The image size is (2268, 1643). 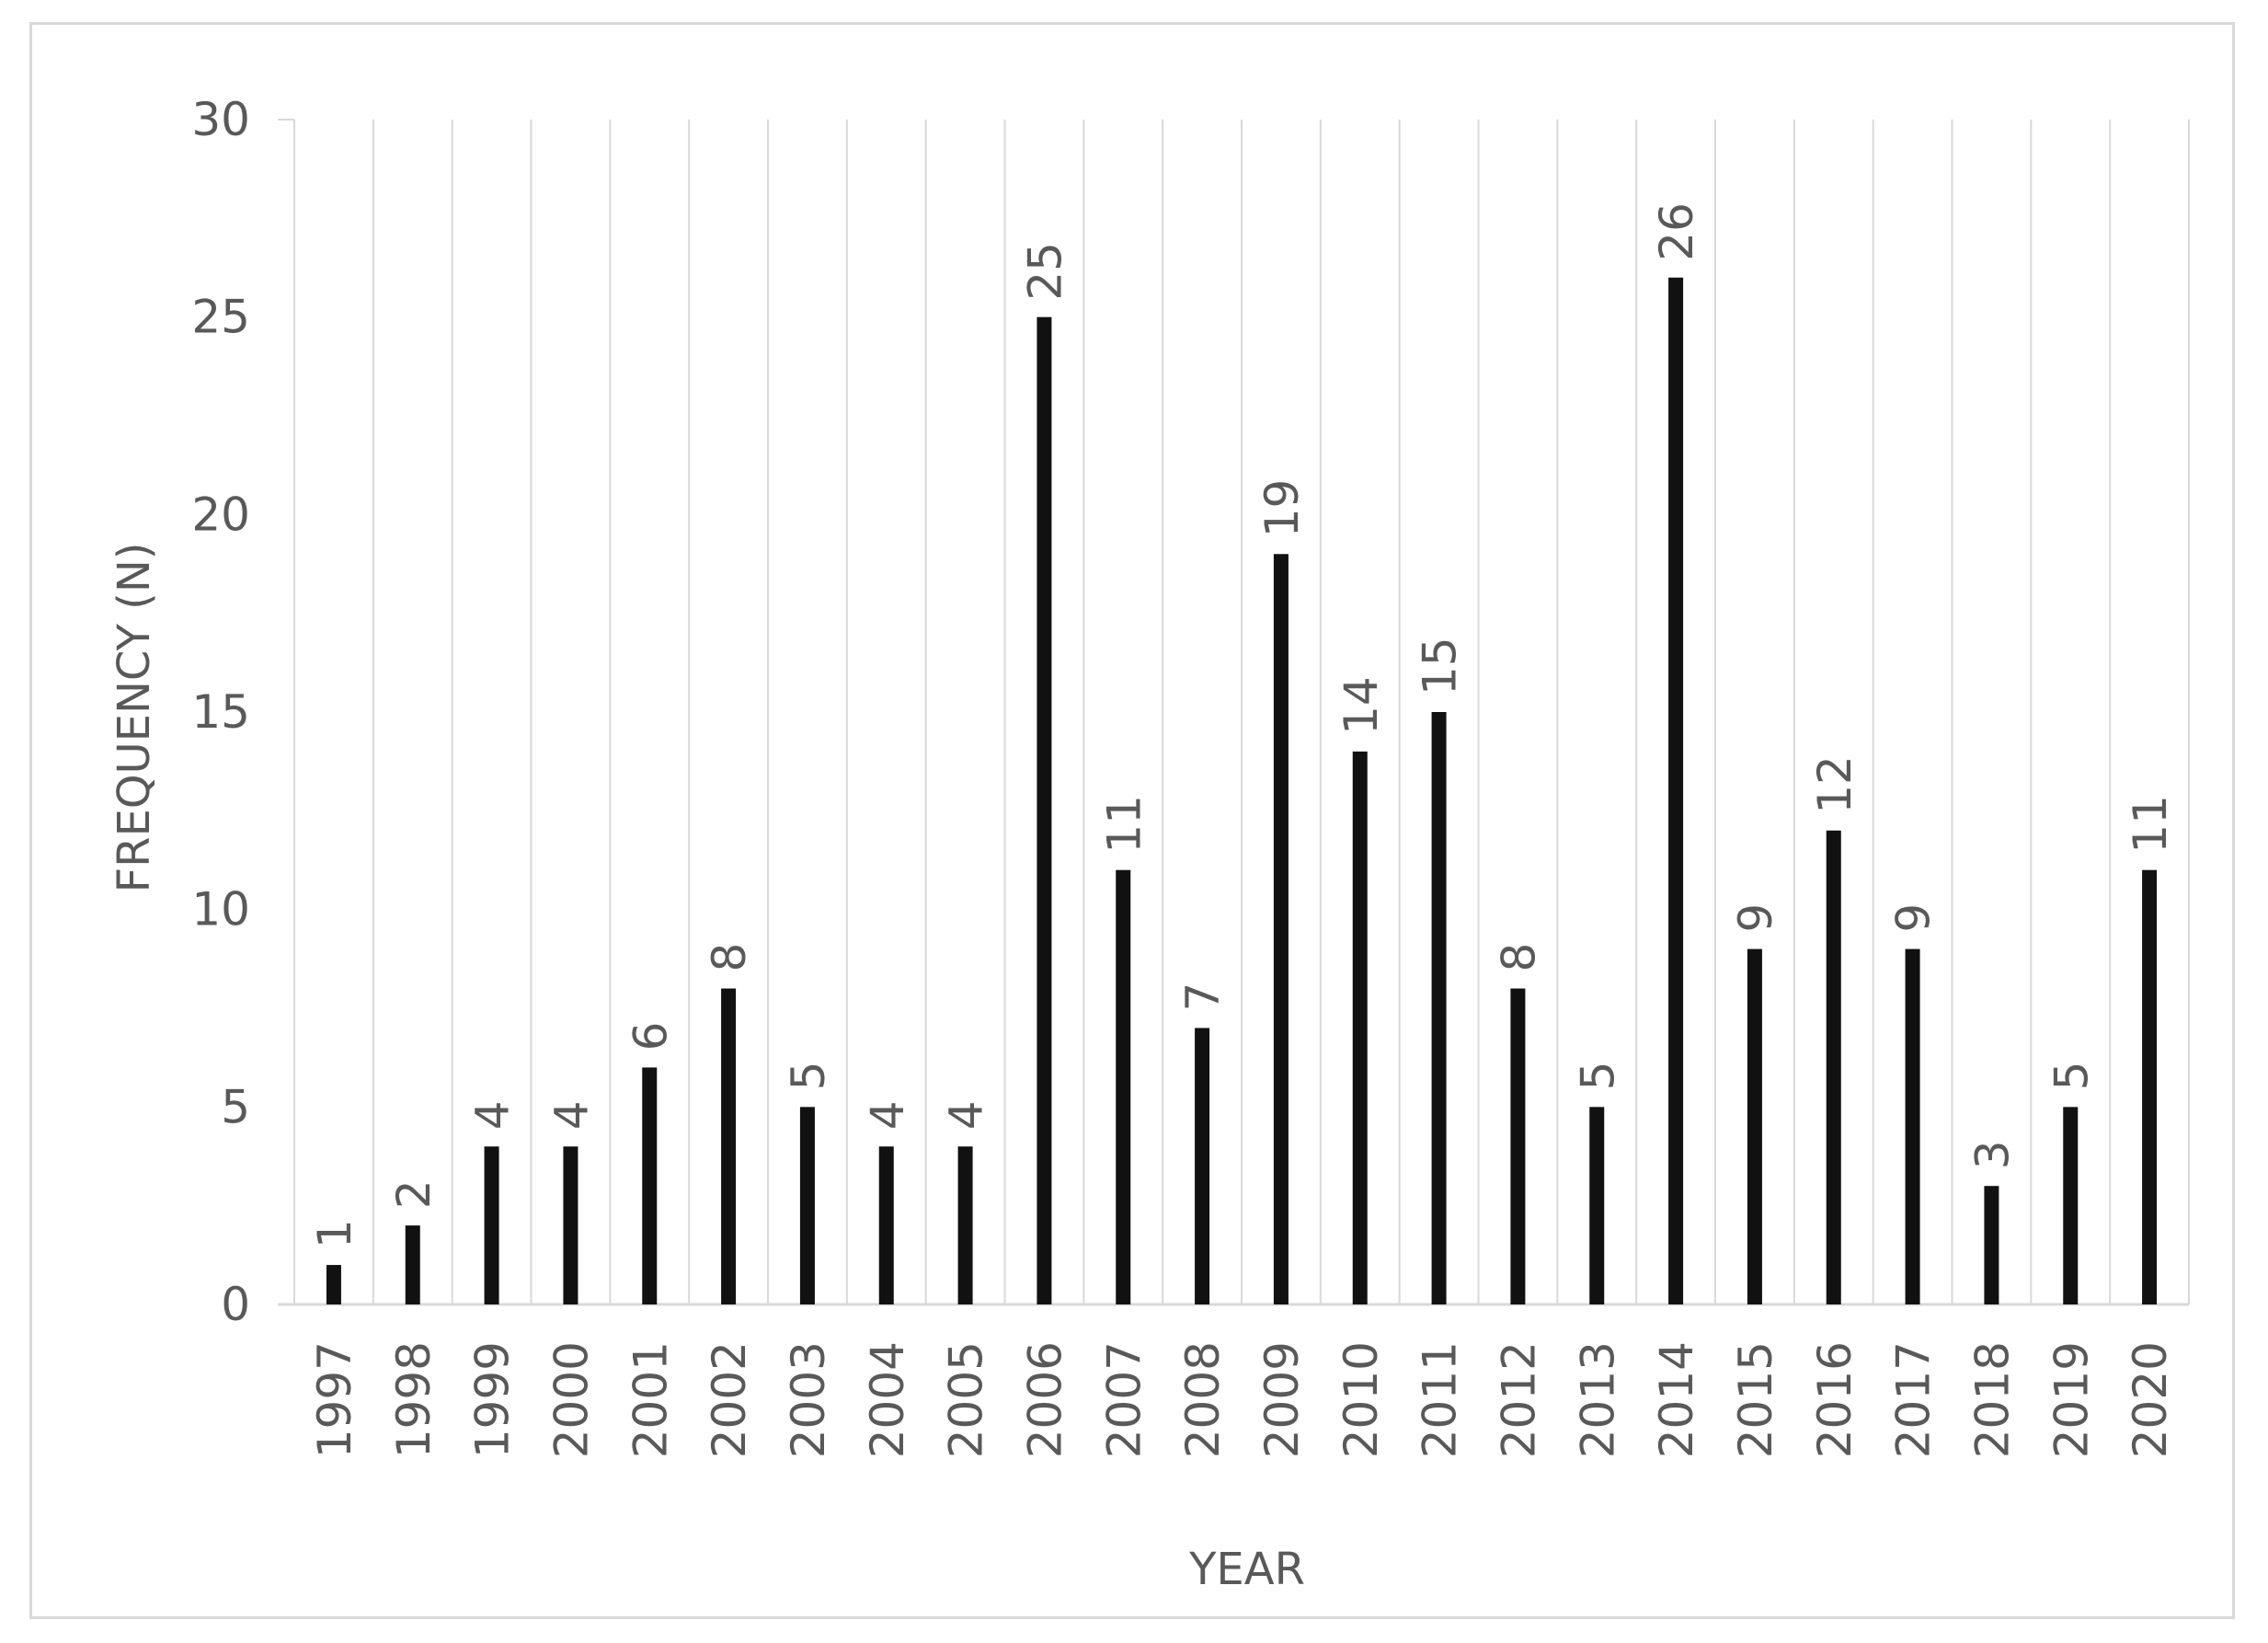 I want to click on data-label: 14, so click(x=1361, y=705).